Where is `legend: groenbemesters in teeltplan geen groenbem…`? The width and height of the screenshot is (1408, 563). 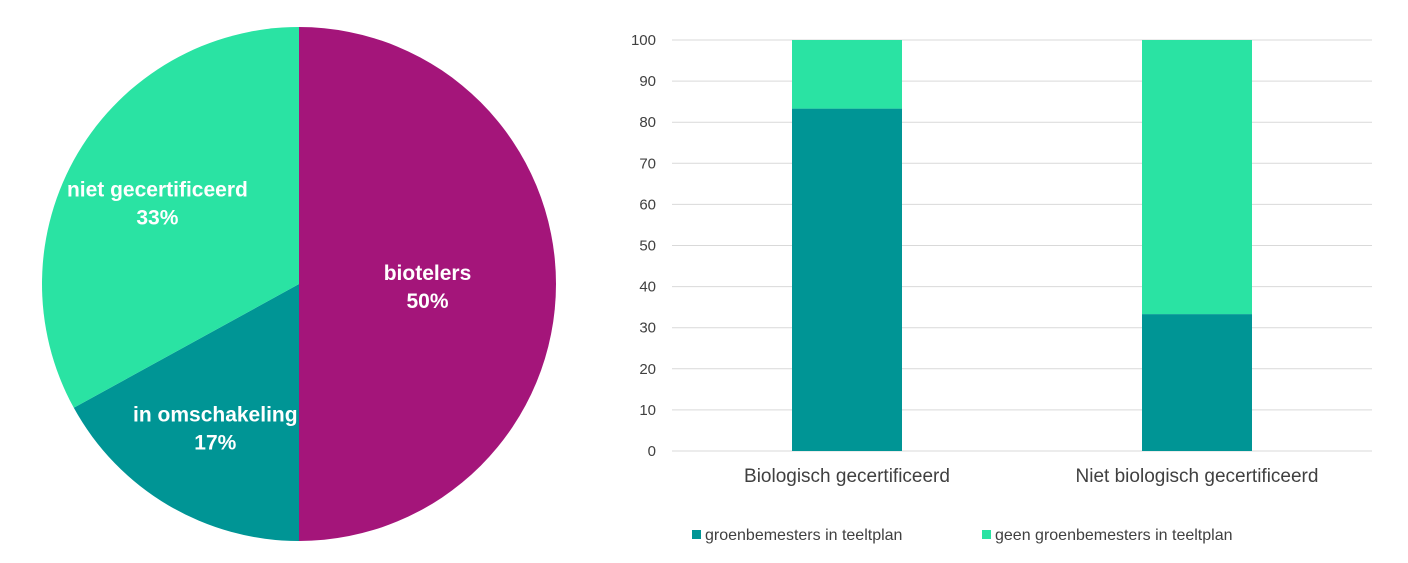
legend: groenbemesters in teeltplan geen groenbem… is located at coordinates (962, 535).